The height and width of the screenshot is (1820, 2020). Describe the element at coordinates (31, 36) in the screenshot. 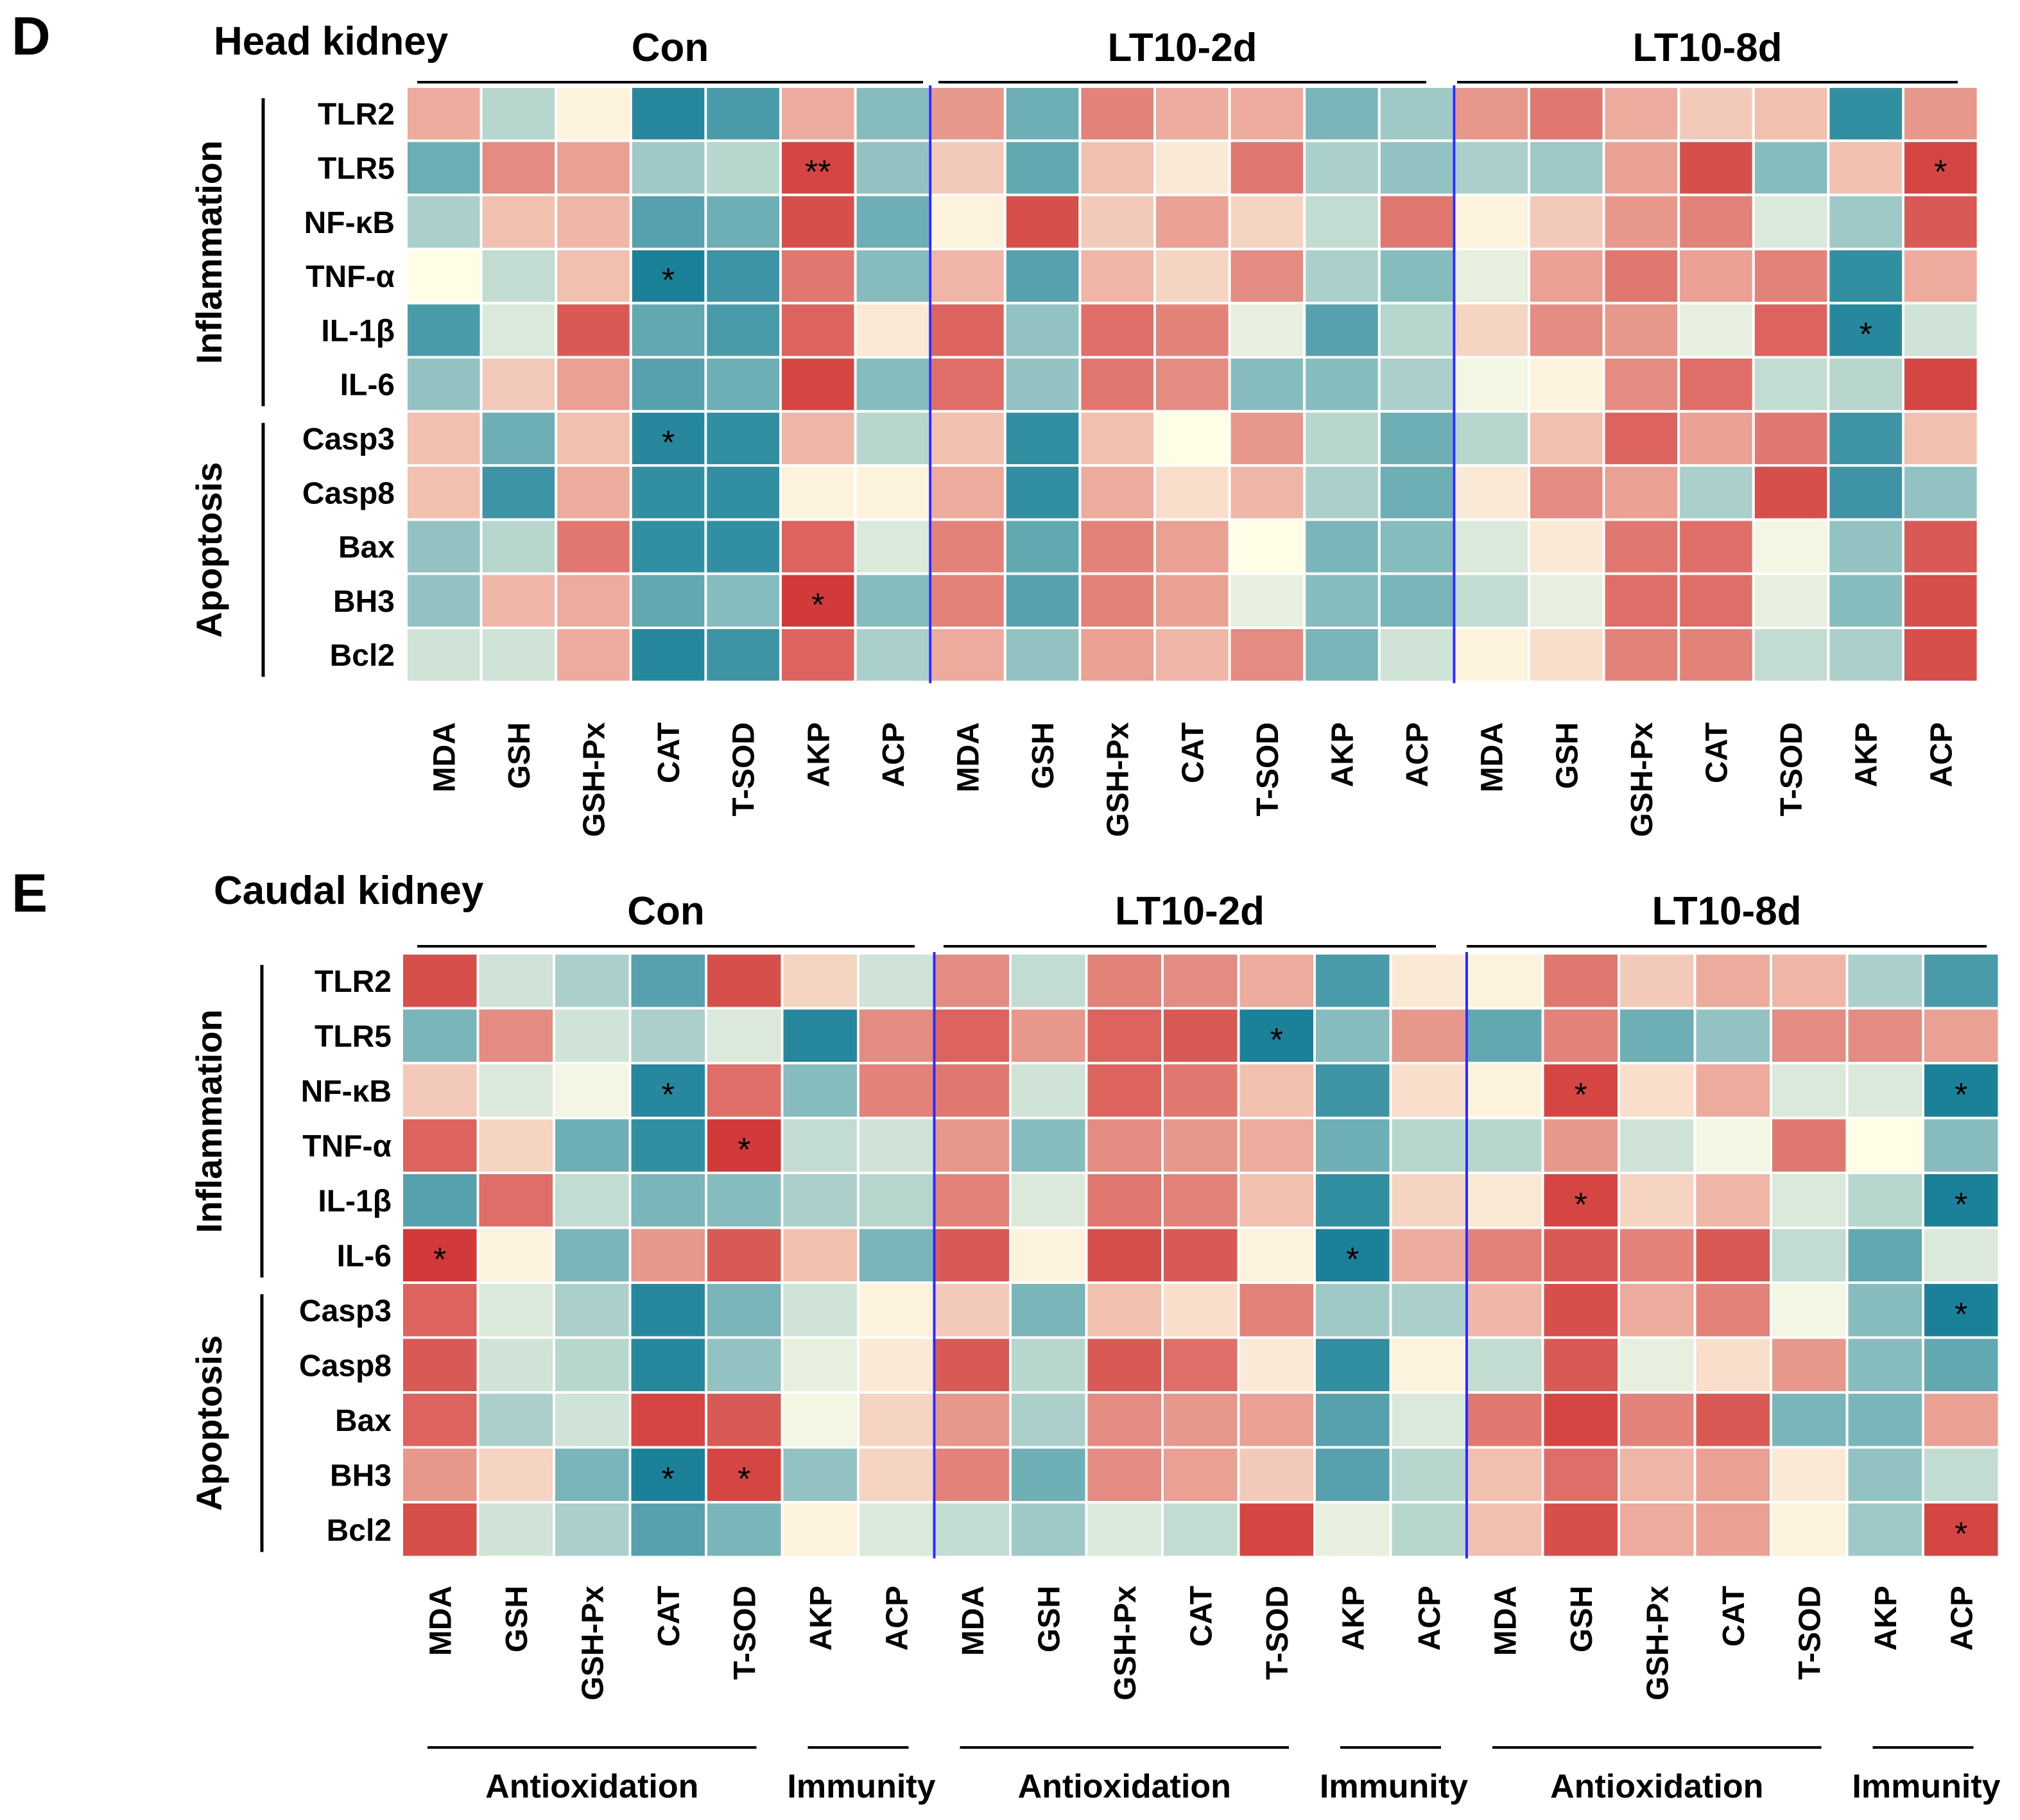

I see `panel-letter: D` at that location.